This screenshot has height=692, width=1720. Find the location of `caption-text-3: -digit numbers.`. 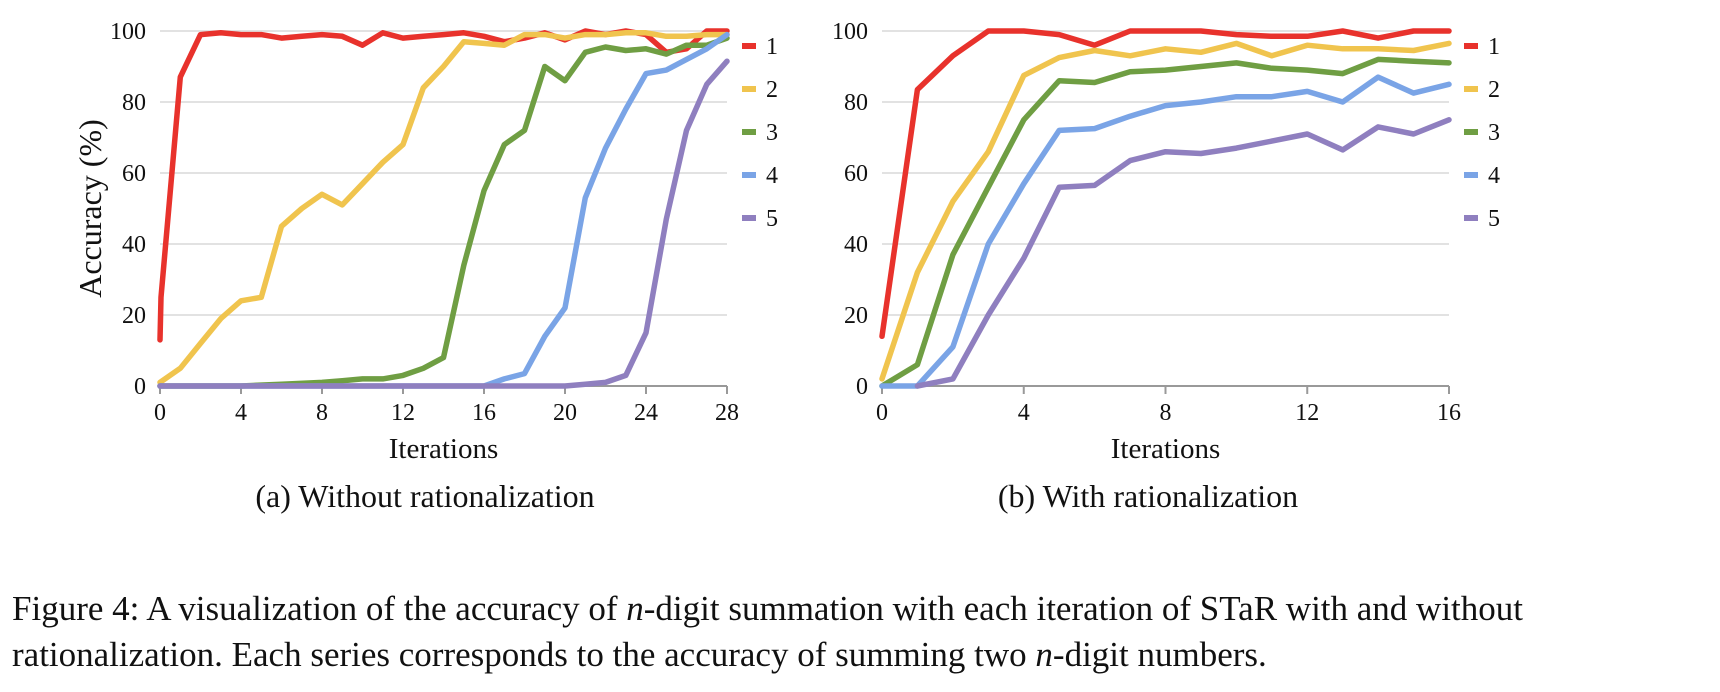

caption-text-3: -digit numbers. is located at coordinates (1159, 654).